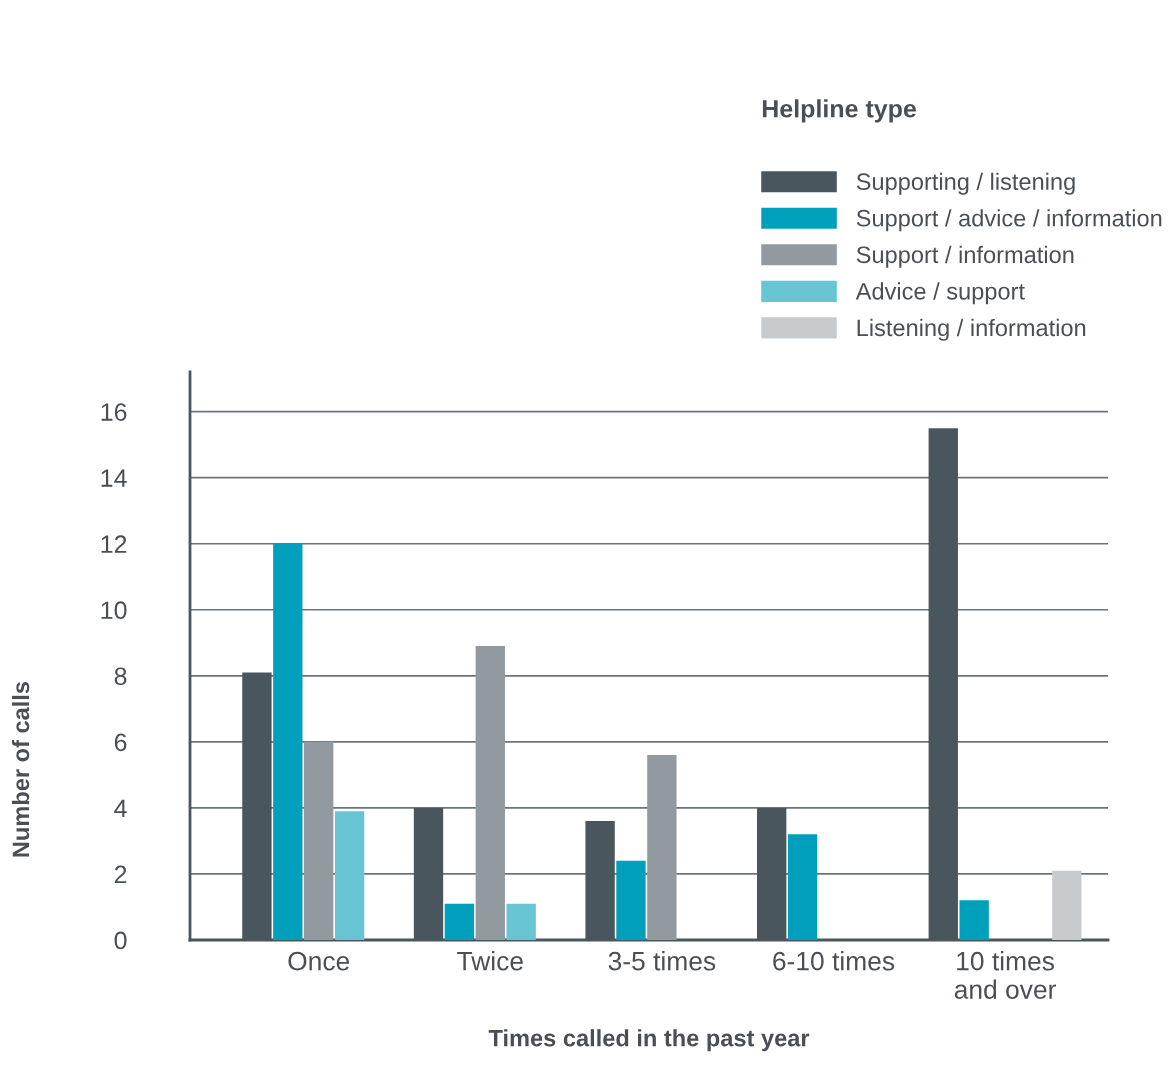  Describe the element at coordinates (839, 111) in the screenshot. I see `legend-title: Helpline type` at that location.